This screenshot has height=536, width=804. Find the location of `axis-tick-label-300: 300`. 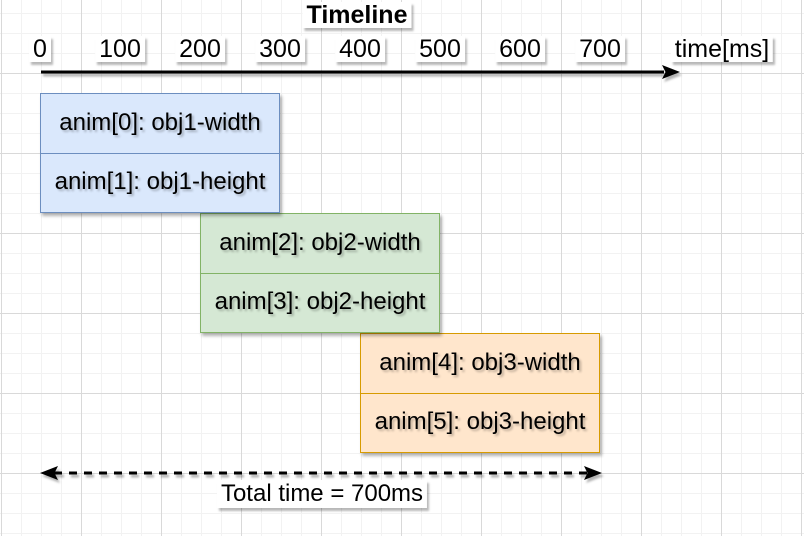

axis-tick-label-300: 300 is located at coordinates (280, 49).